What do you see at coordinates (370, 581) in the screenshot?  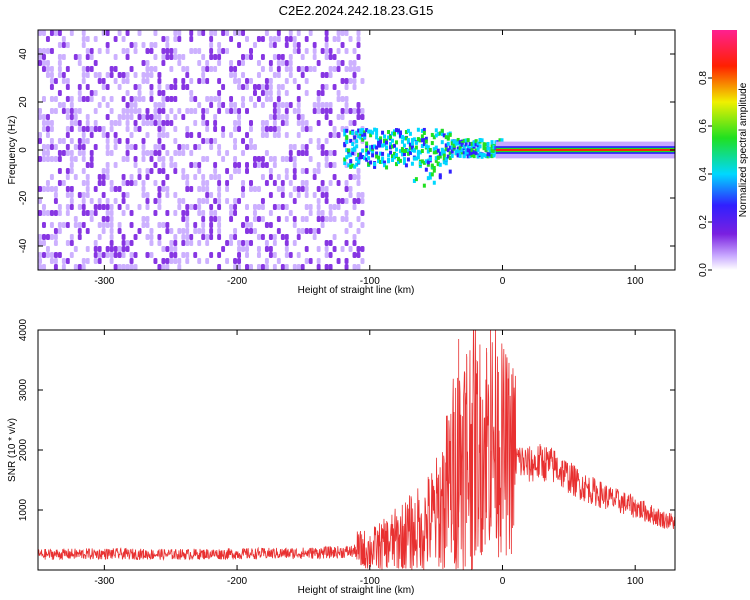 I see `snr-x-tick-label: -100` at bounding box center [370, 581].